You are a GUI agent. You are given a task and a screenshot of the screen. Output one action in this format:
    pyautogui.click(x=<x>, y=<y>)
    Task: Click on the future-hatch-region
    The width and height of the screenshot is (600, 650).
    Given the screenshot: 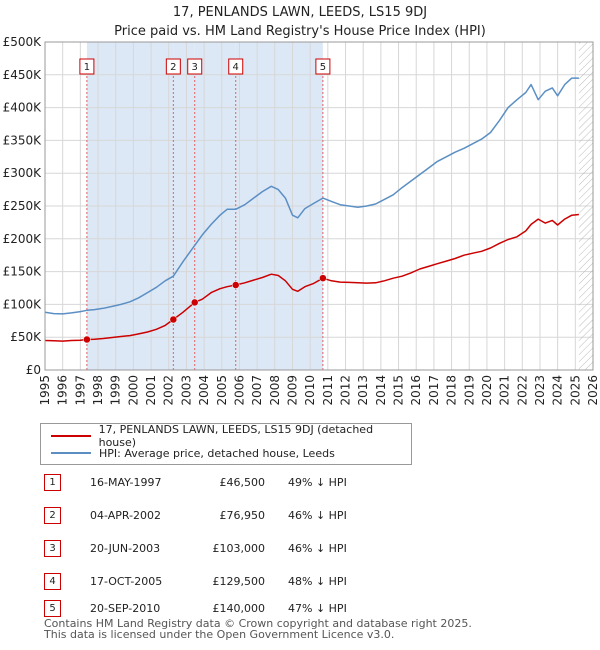 What is the action you would take?
    pyautogui.click(x=585, y=206)
    